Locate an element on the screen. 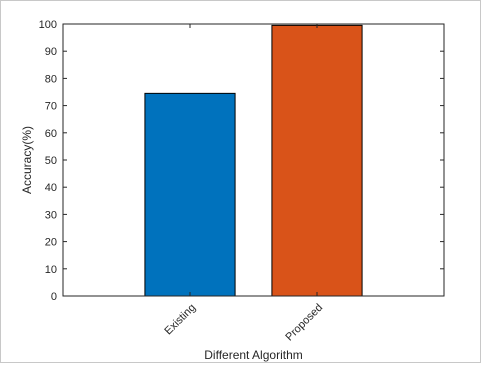 The image size is (481, 369). x-tick-label-existing: Existing is located at coordinates (180, 320).